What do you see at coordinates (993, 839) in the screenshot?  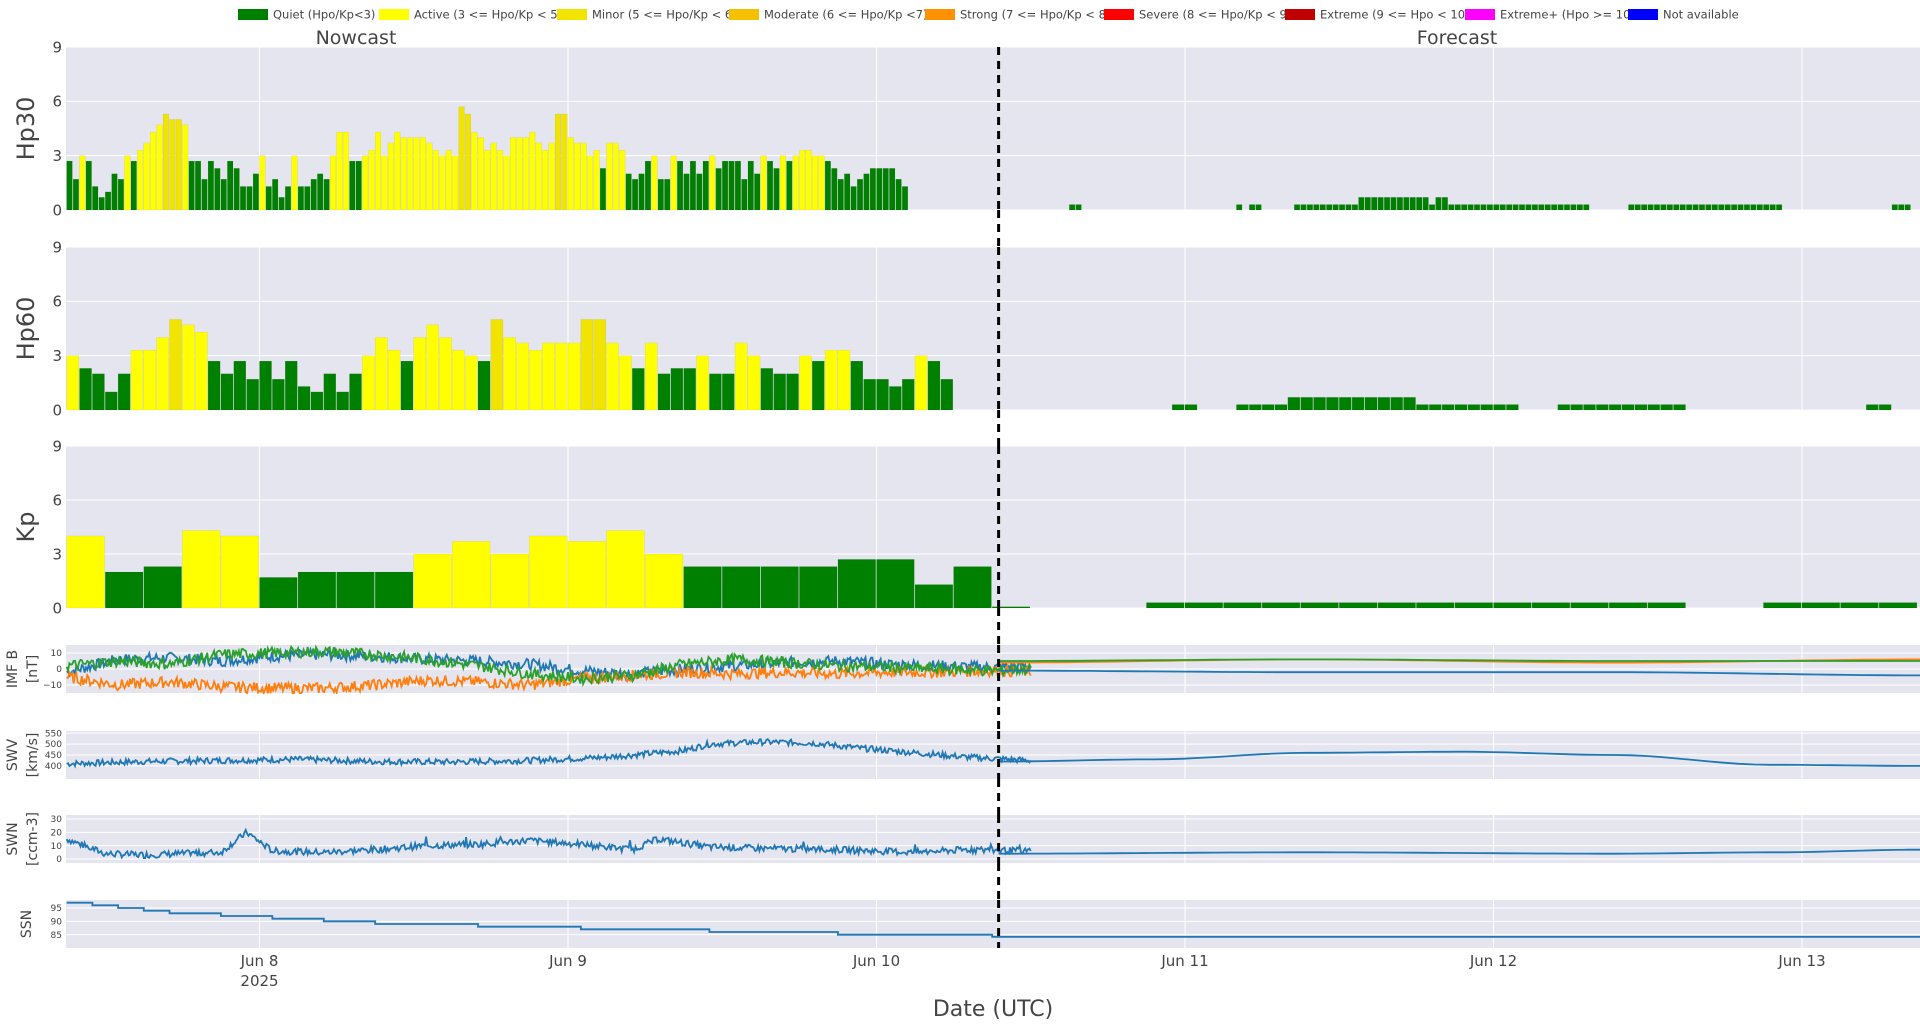 I see `plot-background` at bounding box center [993, 839].